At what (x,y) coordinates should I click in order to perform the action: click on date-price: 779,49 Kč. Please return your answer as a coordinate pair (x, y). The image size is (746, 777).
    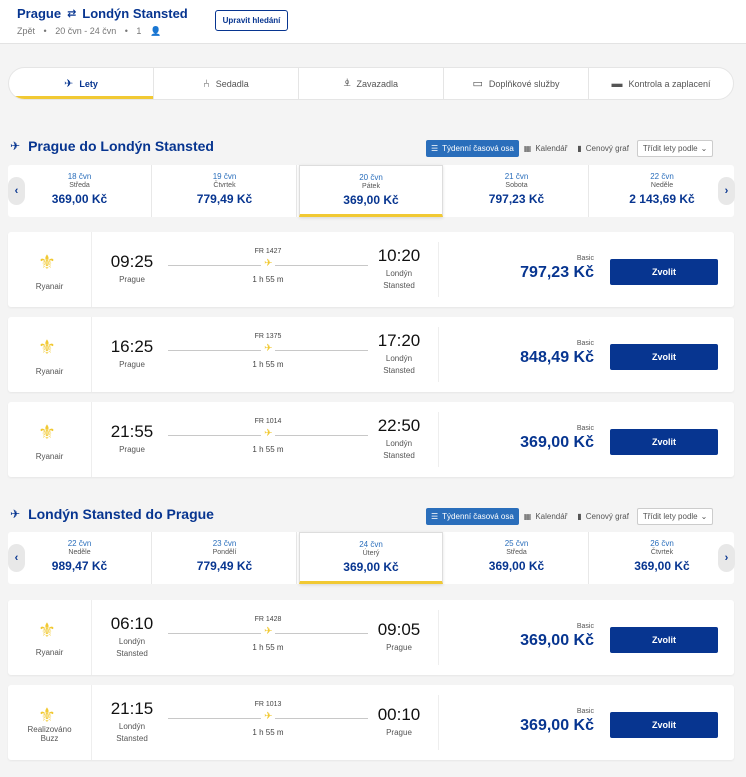
    Looking at the image, I should click on (224, 199).